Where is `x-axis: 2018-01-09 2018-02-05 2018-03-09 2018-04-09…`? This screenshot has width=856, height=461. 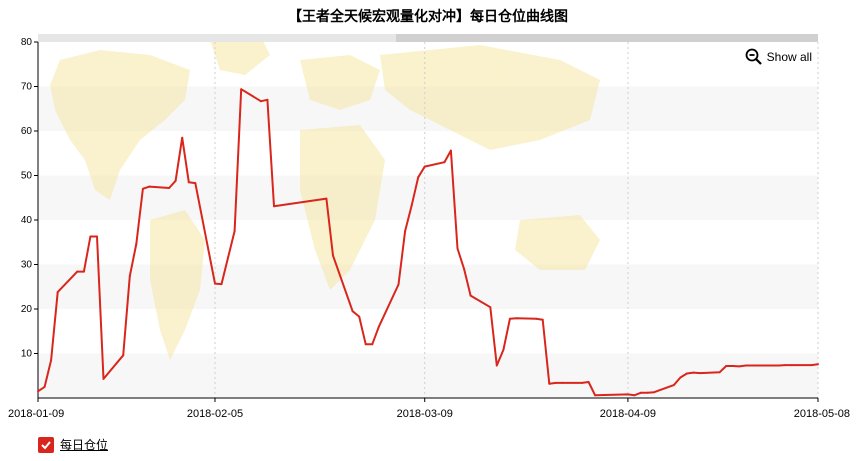
x-axis: 2018-01-09 2018-02-05 2018-03-09 2018-04-09… is located at coordinates (429, 408).